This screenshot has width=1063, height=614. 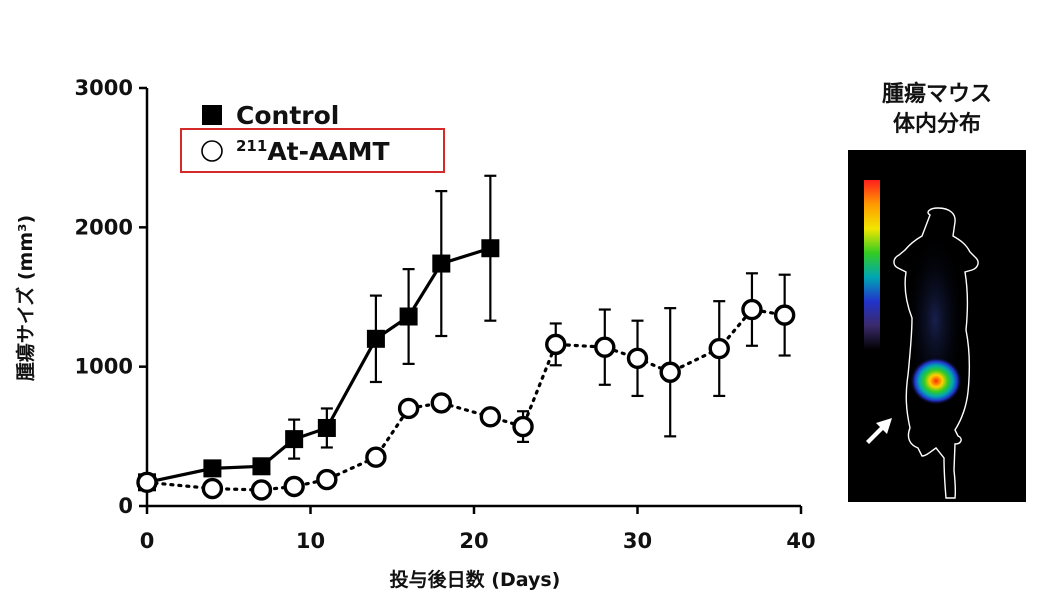 I want to click on legend: Control 211At-AAMT, so click(x=312, y=137).